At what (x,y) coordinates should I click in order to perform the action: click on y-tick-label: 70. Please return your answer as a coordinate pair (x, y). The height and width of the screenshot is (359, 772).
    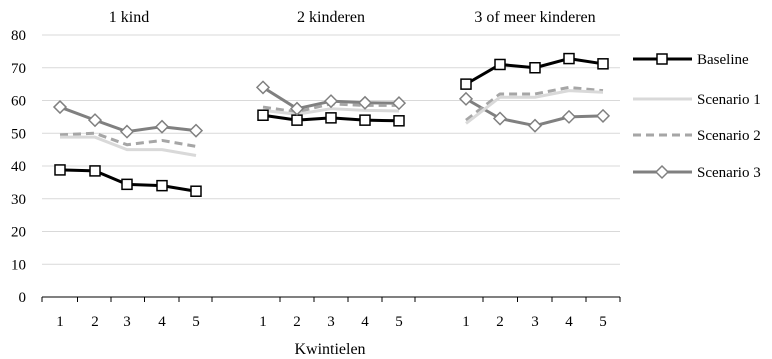
    Looking at the image, I should click on (18, 69).